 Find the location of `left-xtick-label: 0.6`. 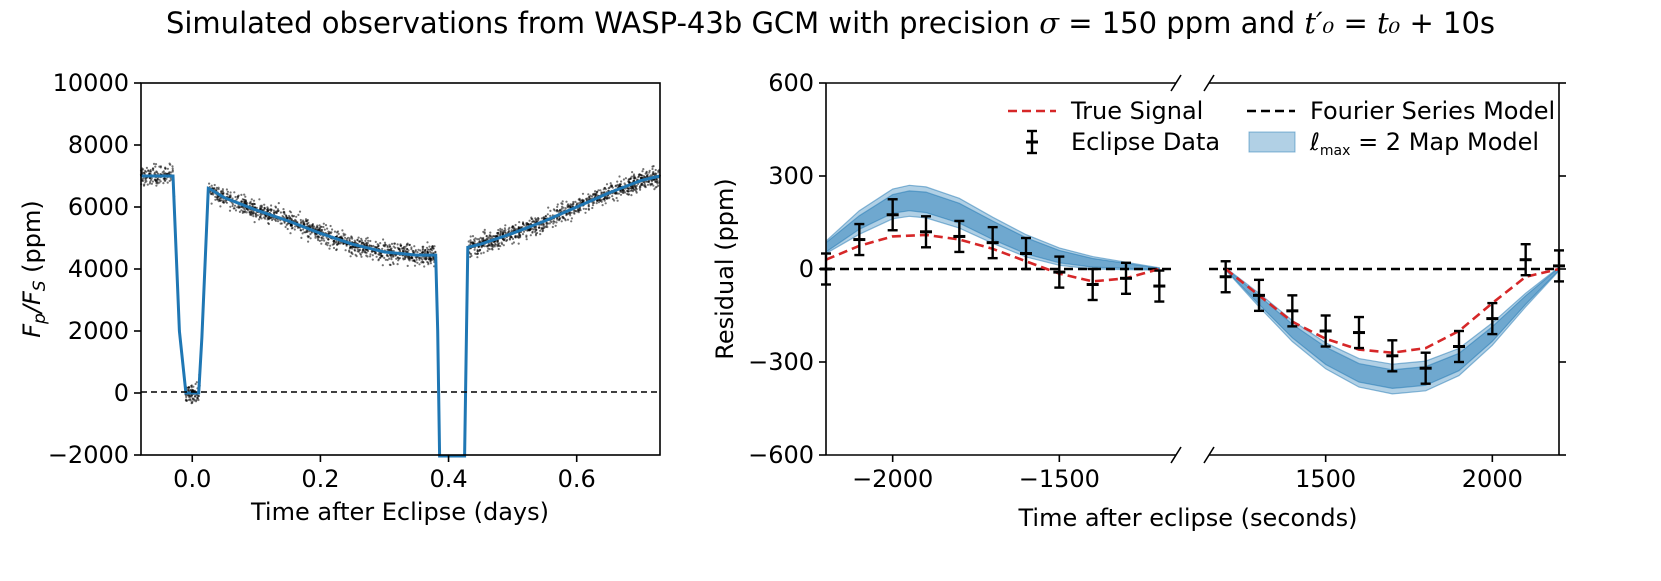

left-xtick-label: 0.6 is located at coordinates (577, 479).